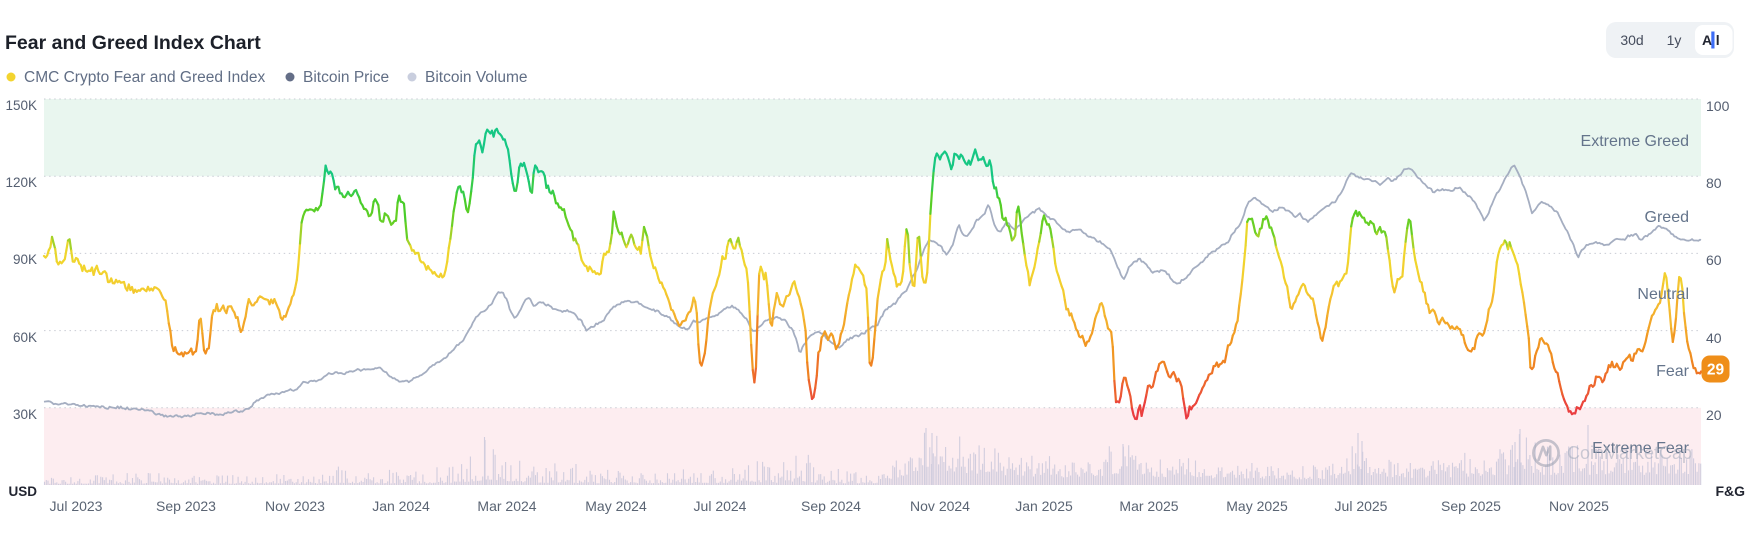  Describe the element at coordinates (720, 506) in the screenshot. I see `svg-text: Jul 2024` at that location.